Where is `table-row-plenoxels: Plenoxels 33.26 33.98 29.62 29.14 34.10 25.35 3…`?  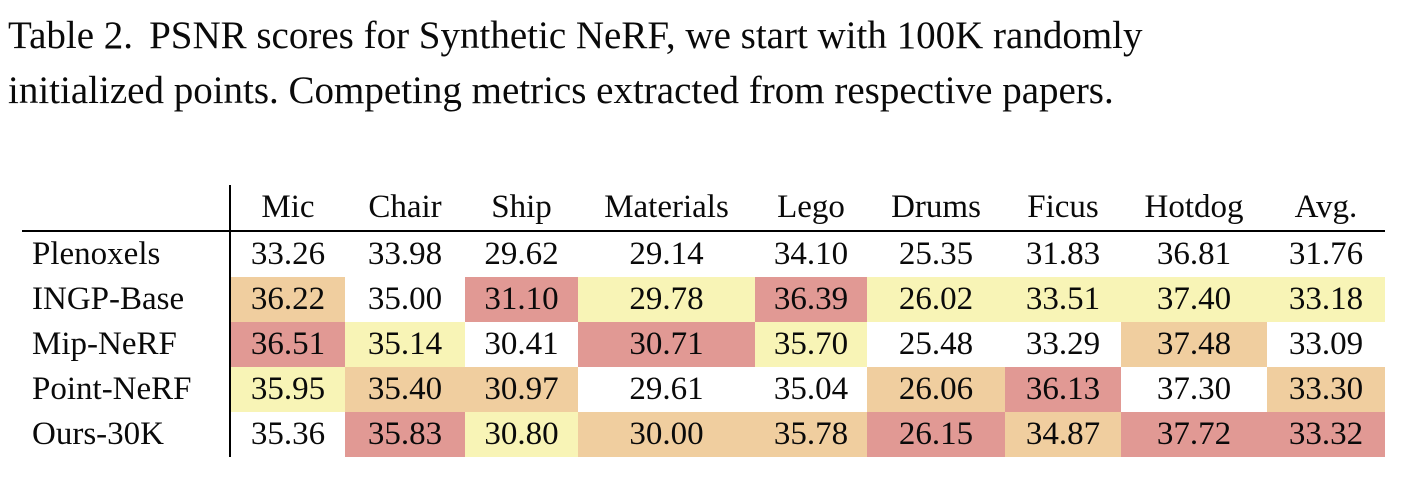
table-row-plenoxels: Plenoxels 33.26 33.98 29.62 29.14 34.10 25.35 3… is located at coordinates (703, 254).